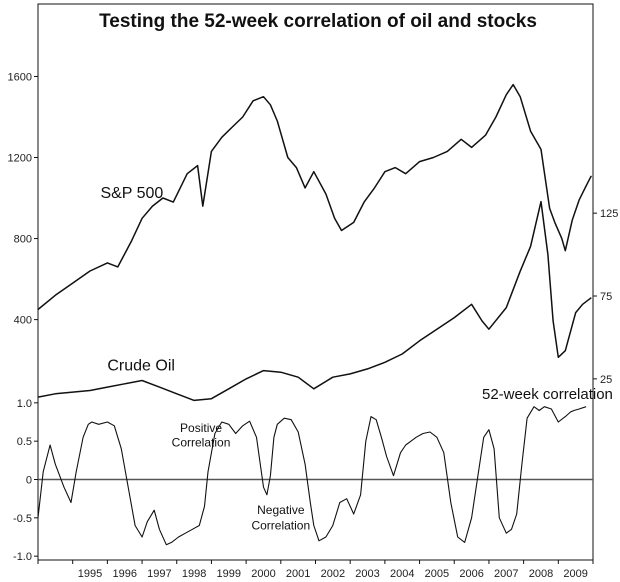  I want to click on x-tick-label: 2003, so click(367, 574).